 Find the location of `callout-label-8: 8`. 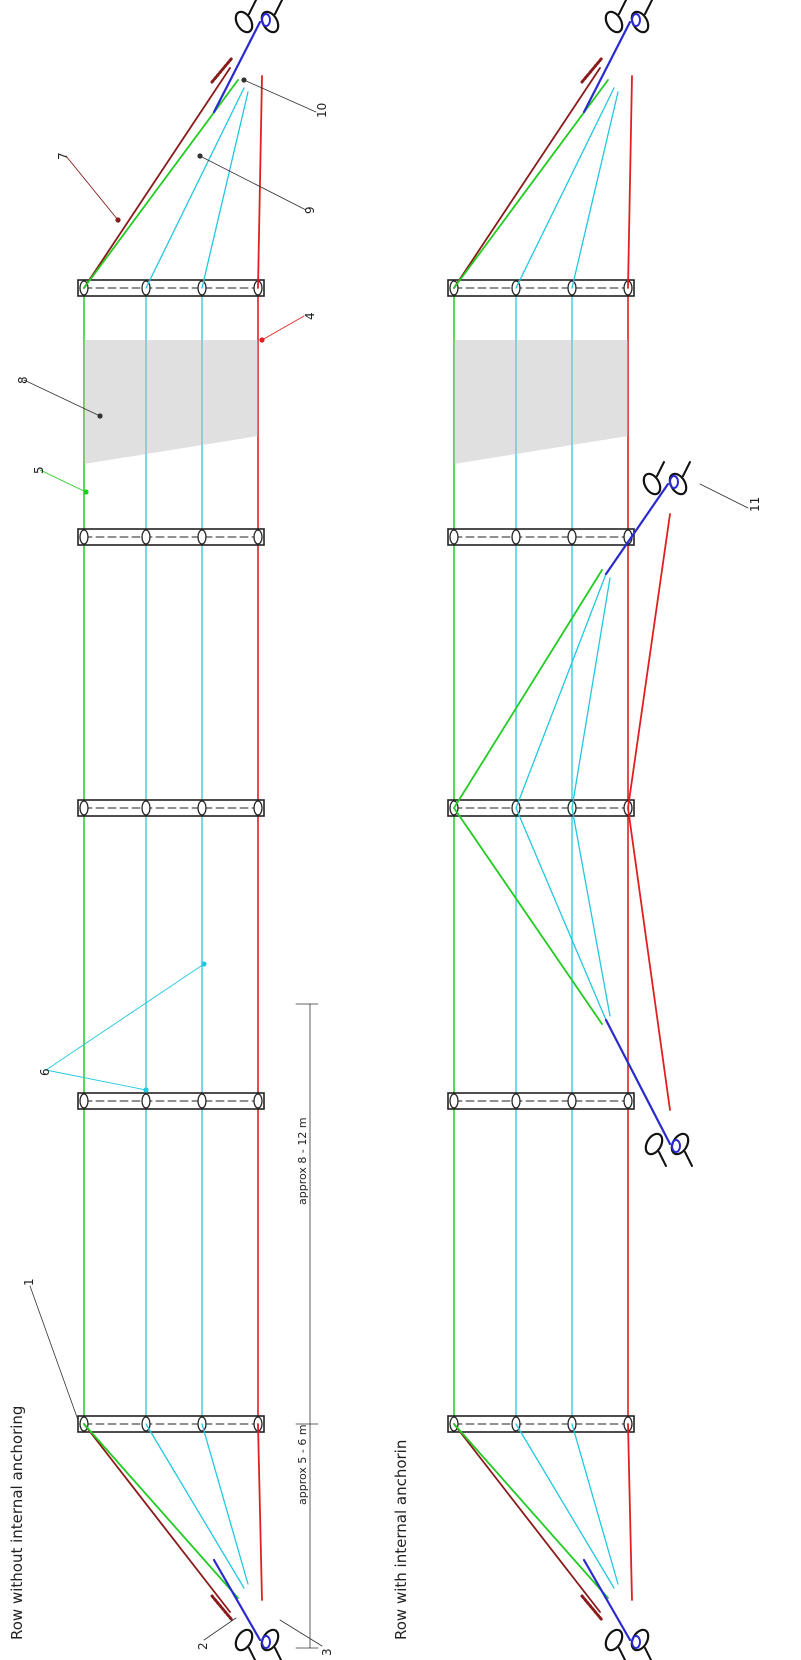

callout-label-8: 8 is located at coordinates (23, 380).